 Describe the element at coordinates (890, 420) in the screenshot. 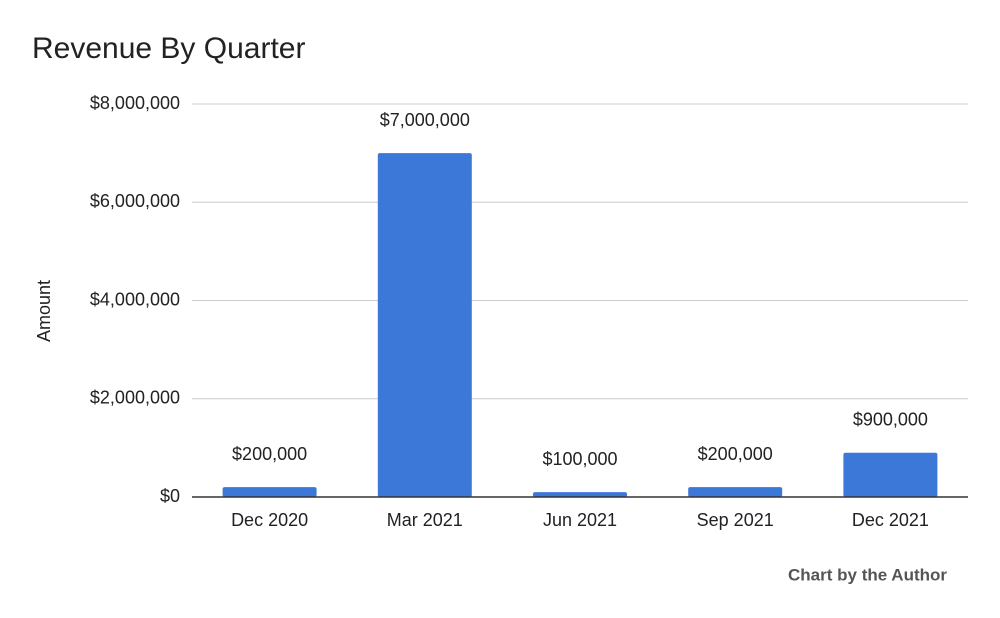

I see `value-label: $900,000` at that location.